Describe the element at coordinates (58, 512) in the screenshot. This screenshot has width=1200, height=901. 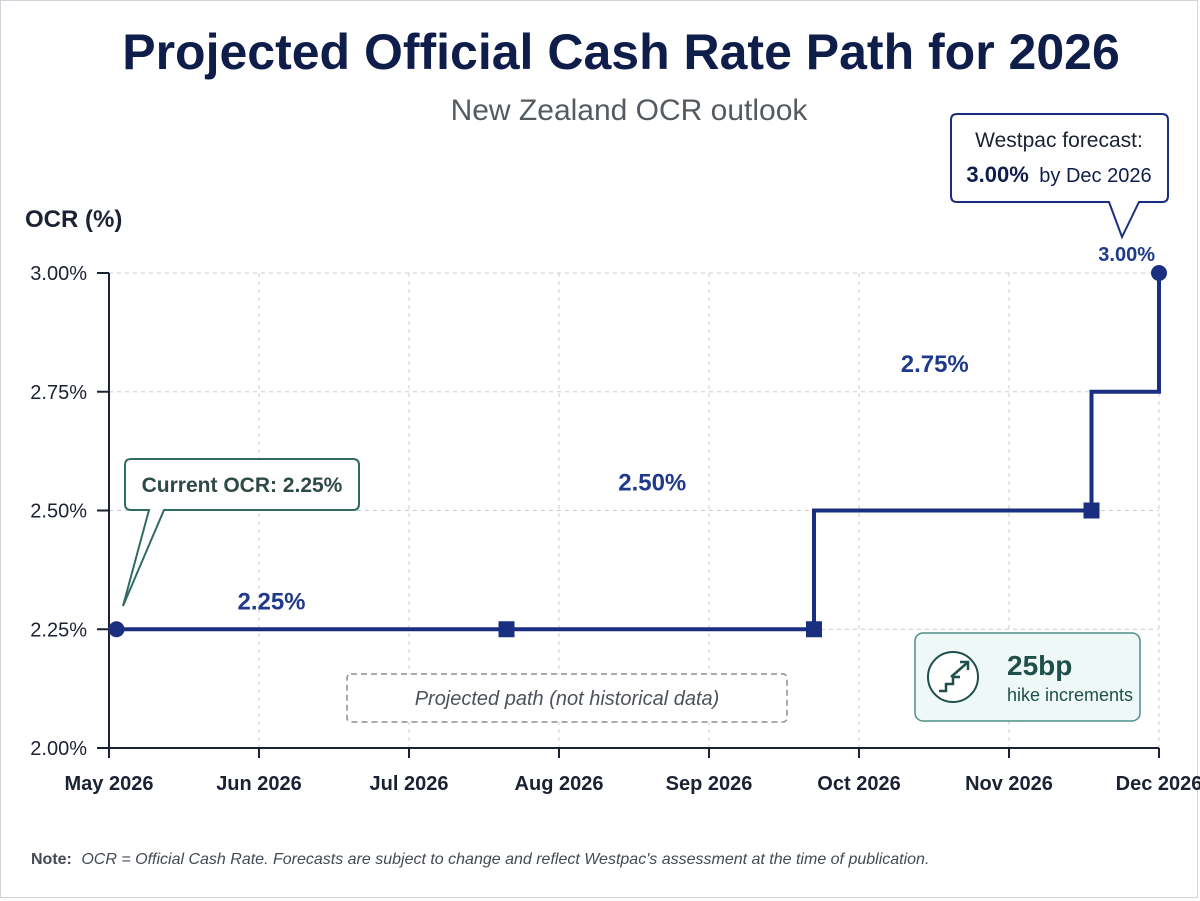
I see `y-tick-label: 2.50%` at that location.